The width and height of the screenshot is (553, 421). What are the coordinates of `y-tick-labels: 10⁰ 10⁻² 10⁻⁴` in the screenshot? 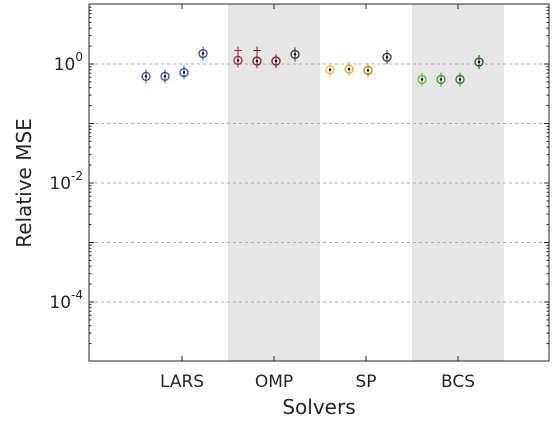 It's located at (66, 181).